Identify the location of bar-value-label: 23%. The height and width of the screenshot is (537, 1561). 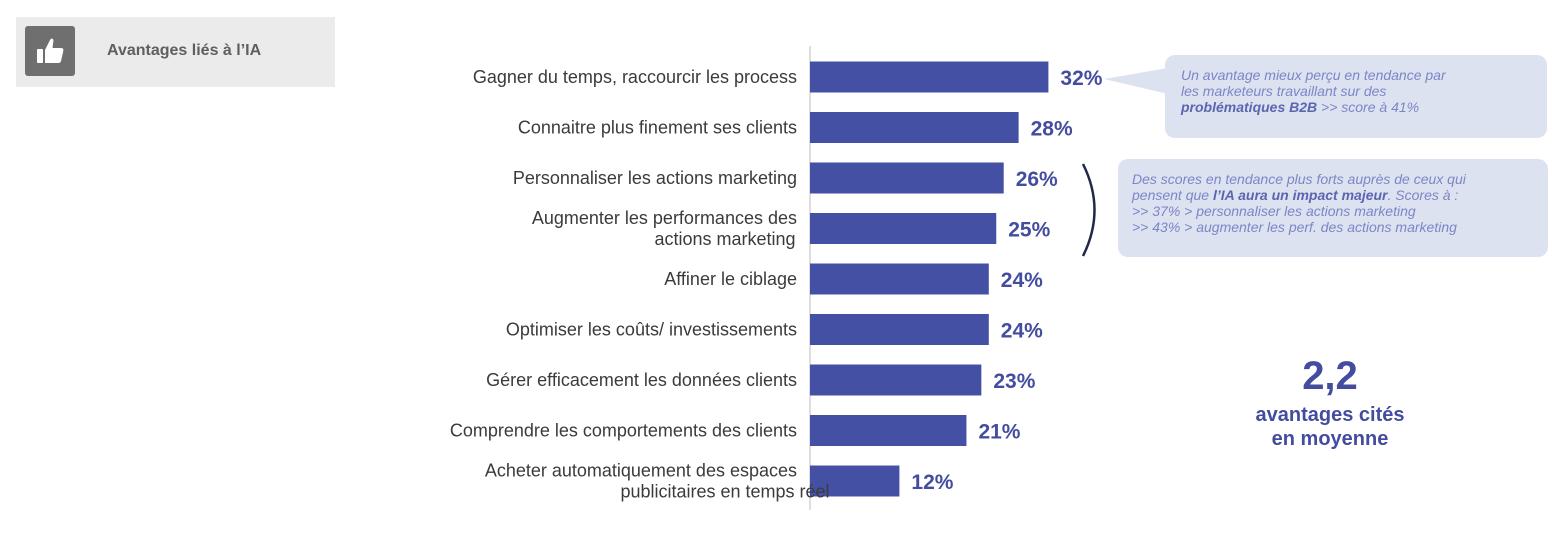
(1014, 381).